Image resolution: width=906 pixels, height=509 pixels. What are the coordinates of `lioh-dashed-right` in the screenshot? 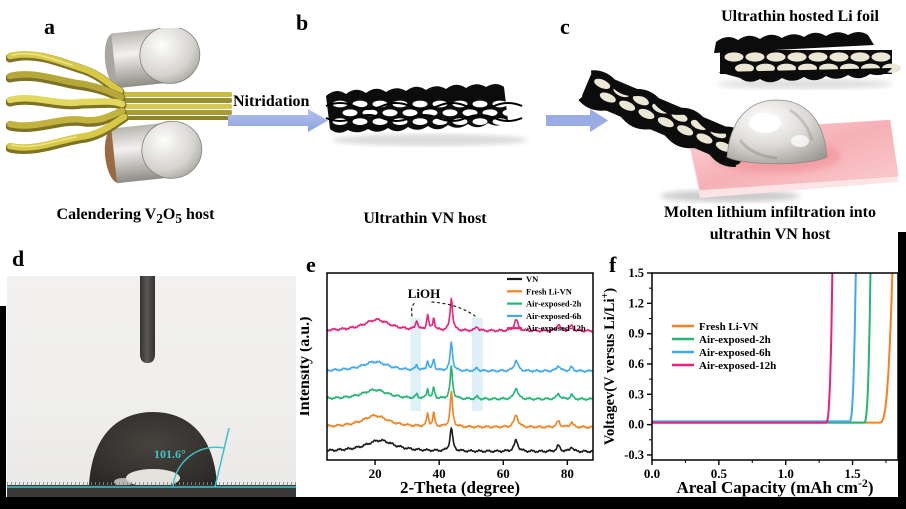 It's located at (453, 309).